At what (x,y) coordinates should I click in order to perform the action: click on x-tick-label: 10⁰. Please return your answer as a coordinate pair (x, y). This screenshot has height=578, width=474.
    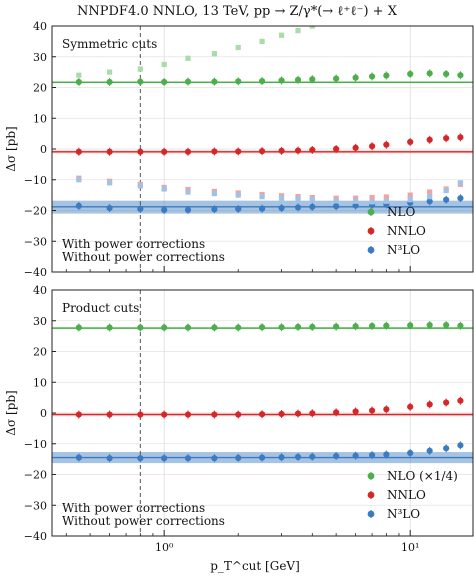
    Looking at the image, I should click on (164, 547).